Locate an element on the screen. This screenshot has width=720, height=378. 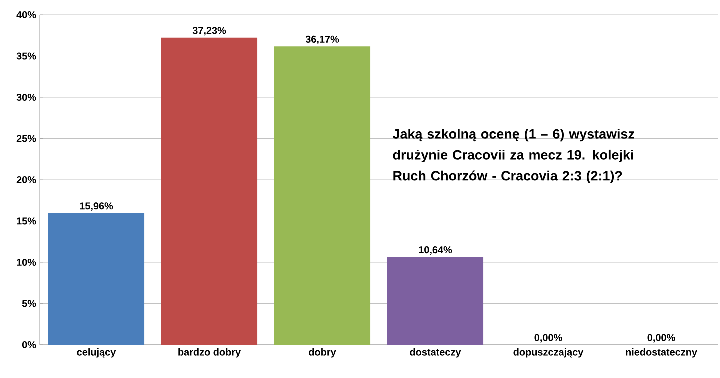
x-tick-label: niedostateczny is located at coordinates (662, 353).